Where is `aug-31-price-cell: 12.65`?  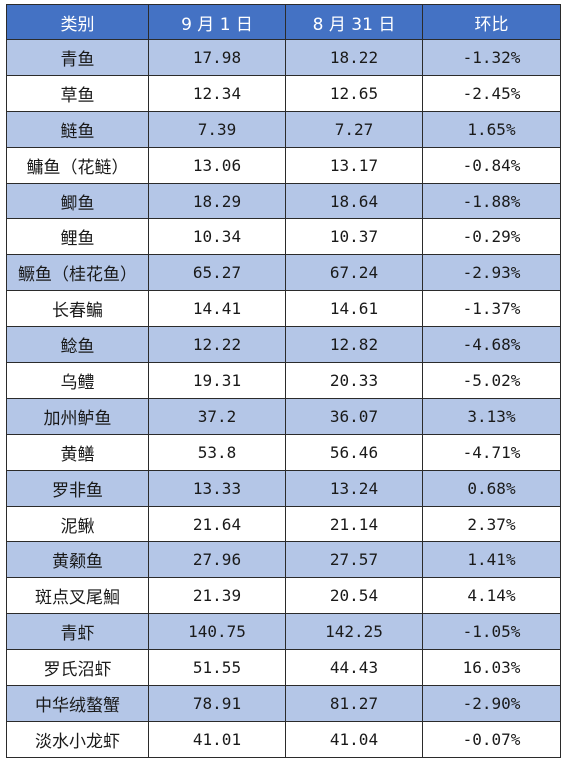
aug-31-price-cell: 12.65 is located at coordinates (354, 93).